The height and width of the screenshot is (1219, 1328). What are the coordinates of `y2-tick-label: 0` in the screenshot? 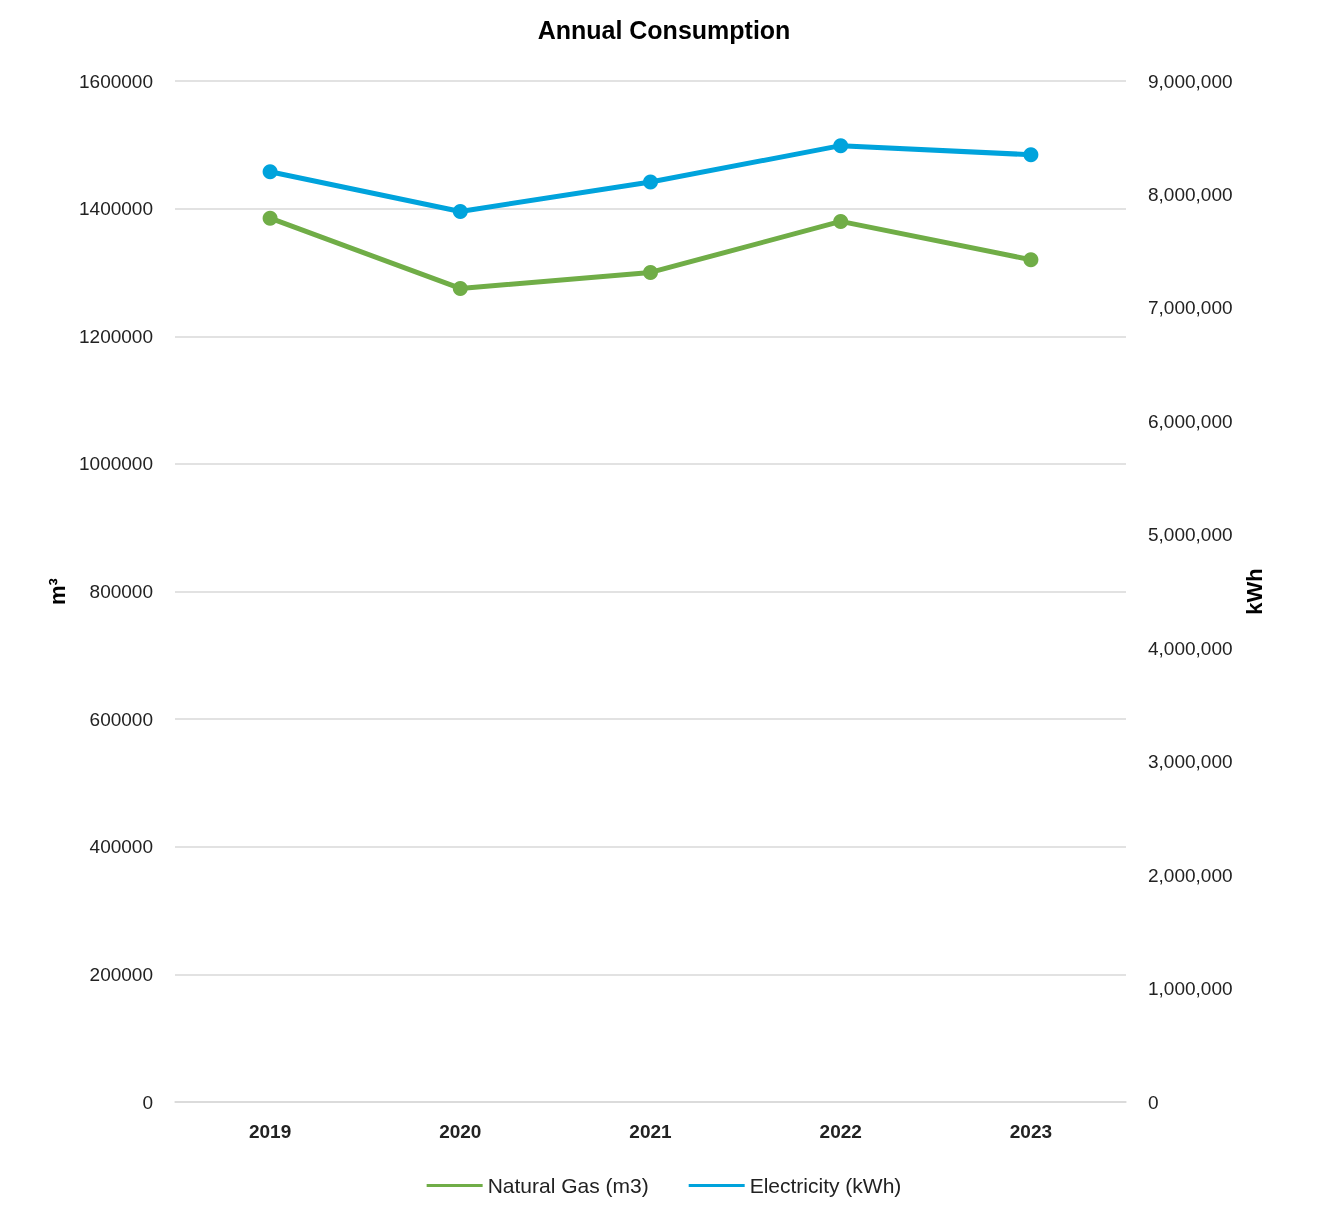 It's located at (1153, 1102).